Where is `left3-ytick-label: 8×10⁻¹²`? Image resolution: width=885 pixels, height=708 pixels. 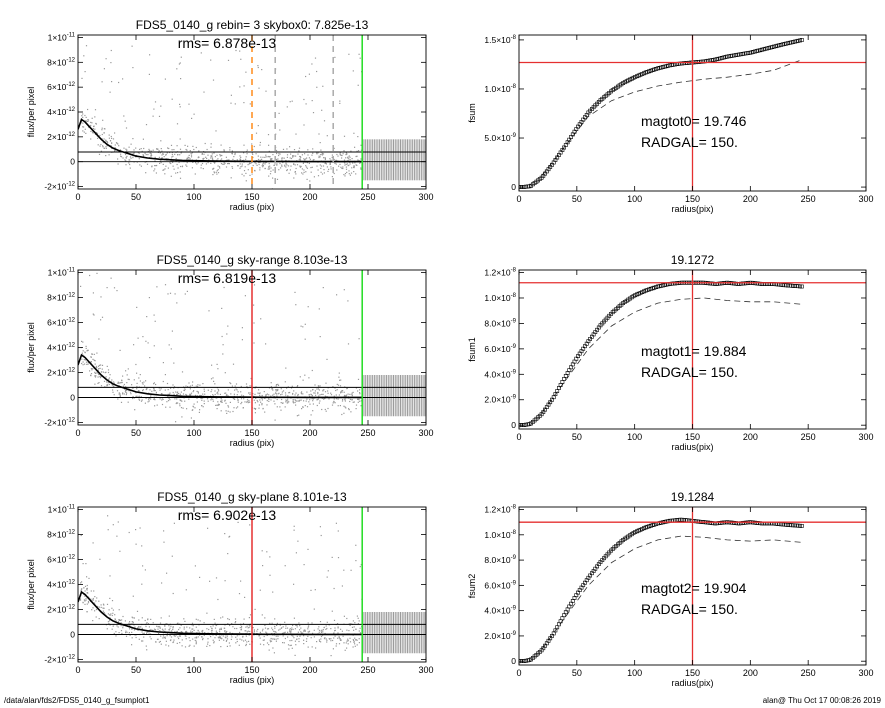 left3-ytick-label: 8×10⁻¹² is located at coordinates (61, 535).